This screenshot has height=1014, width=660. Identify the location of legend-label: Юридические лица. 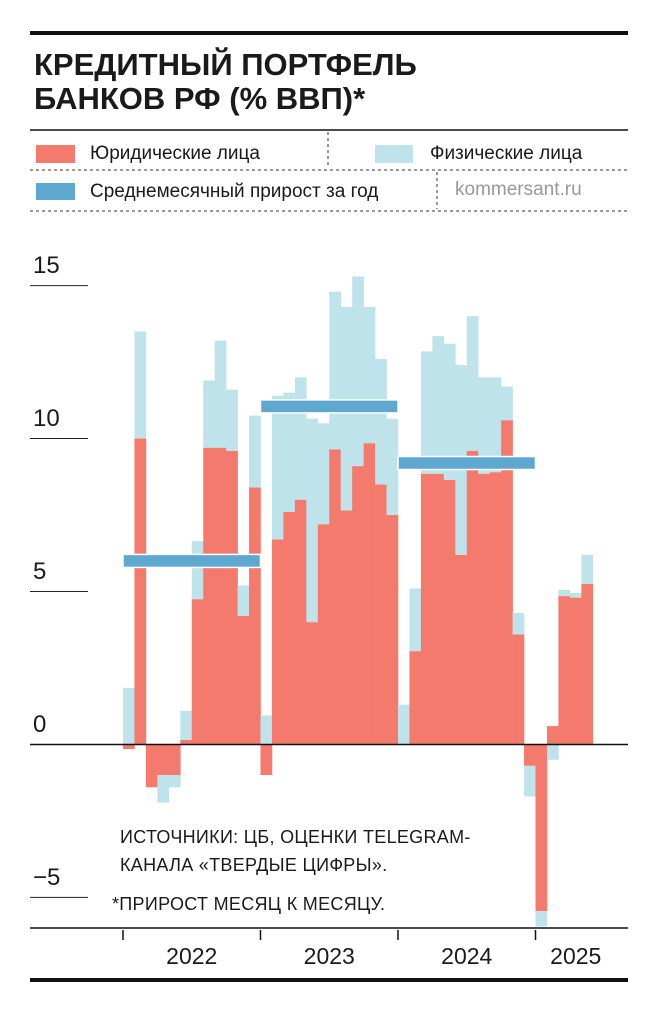
(175, 153).